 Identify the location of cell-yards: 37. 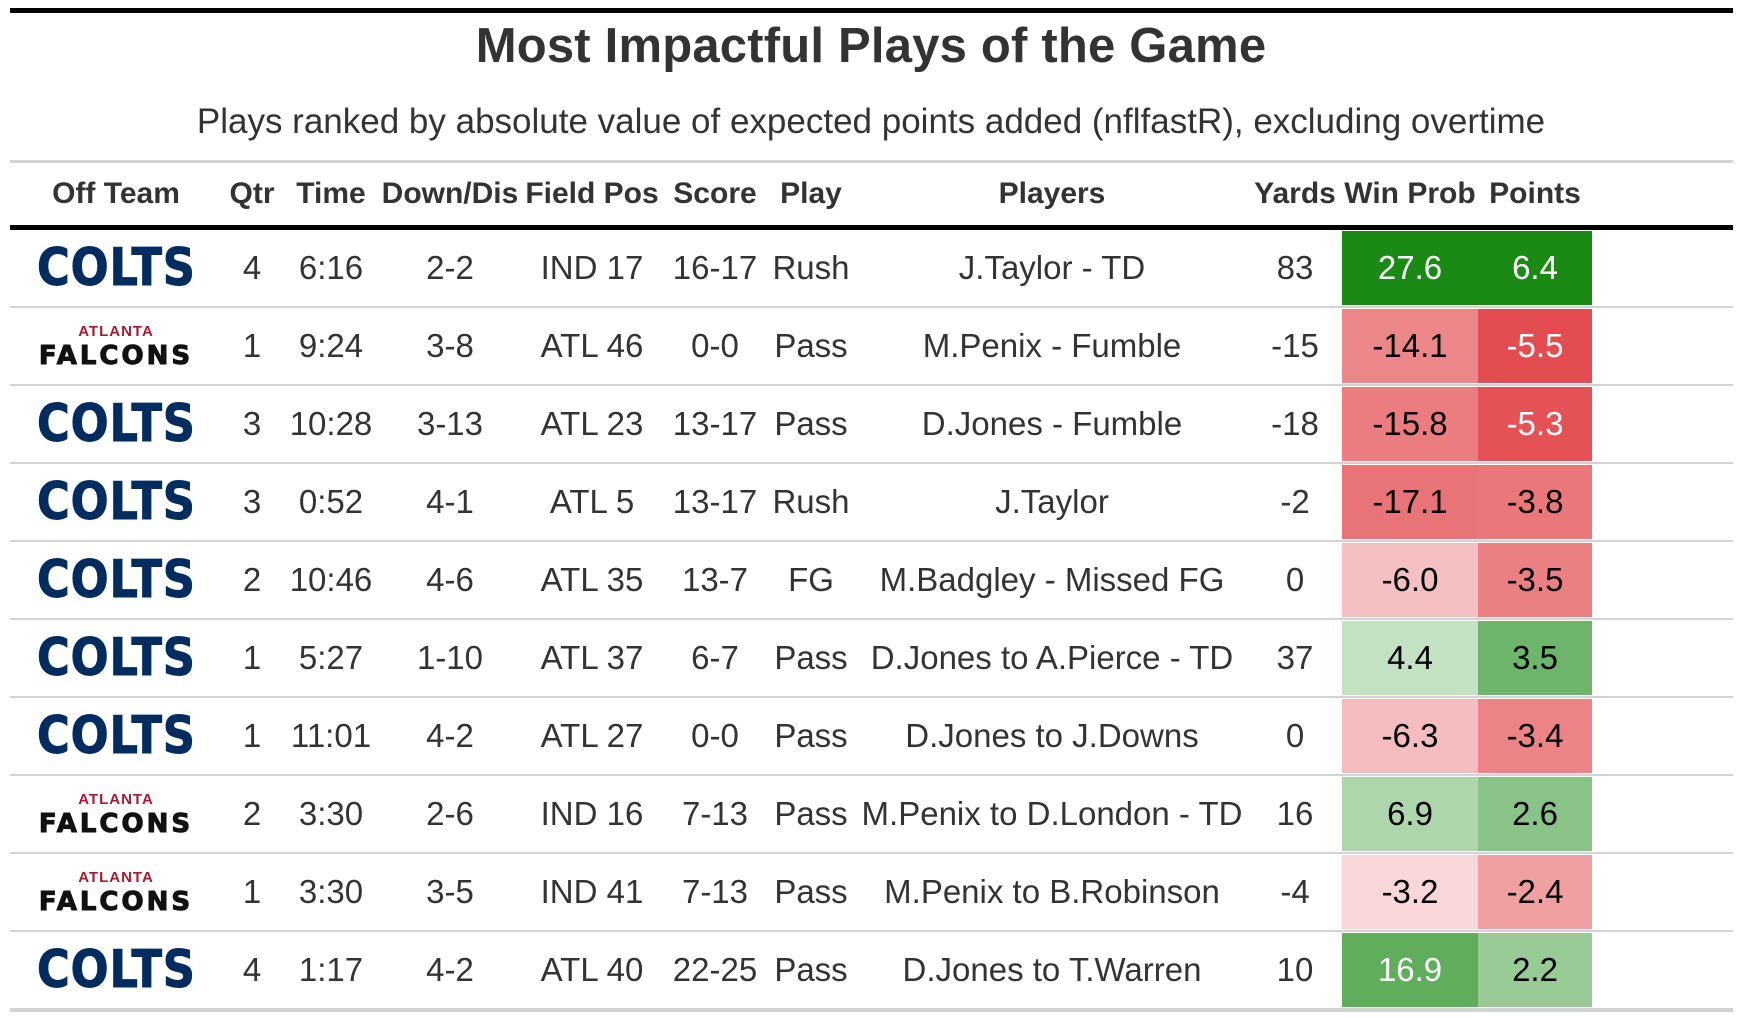
(1295, 657).